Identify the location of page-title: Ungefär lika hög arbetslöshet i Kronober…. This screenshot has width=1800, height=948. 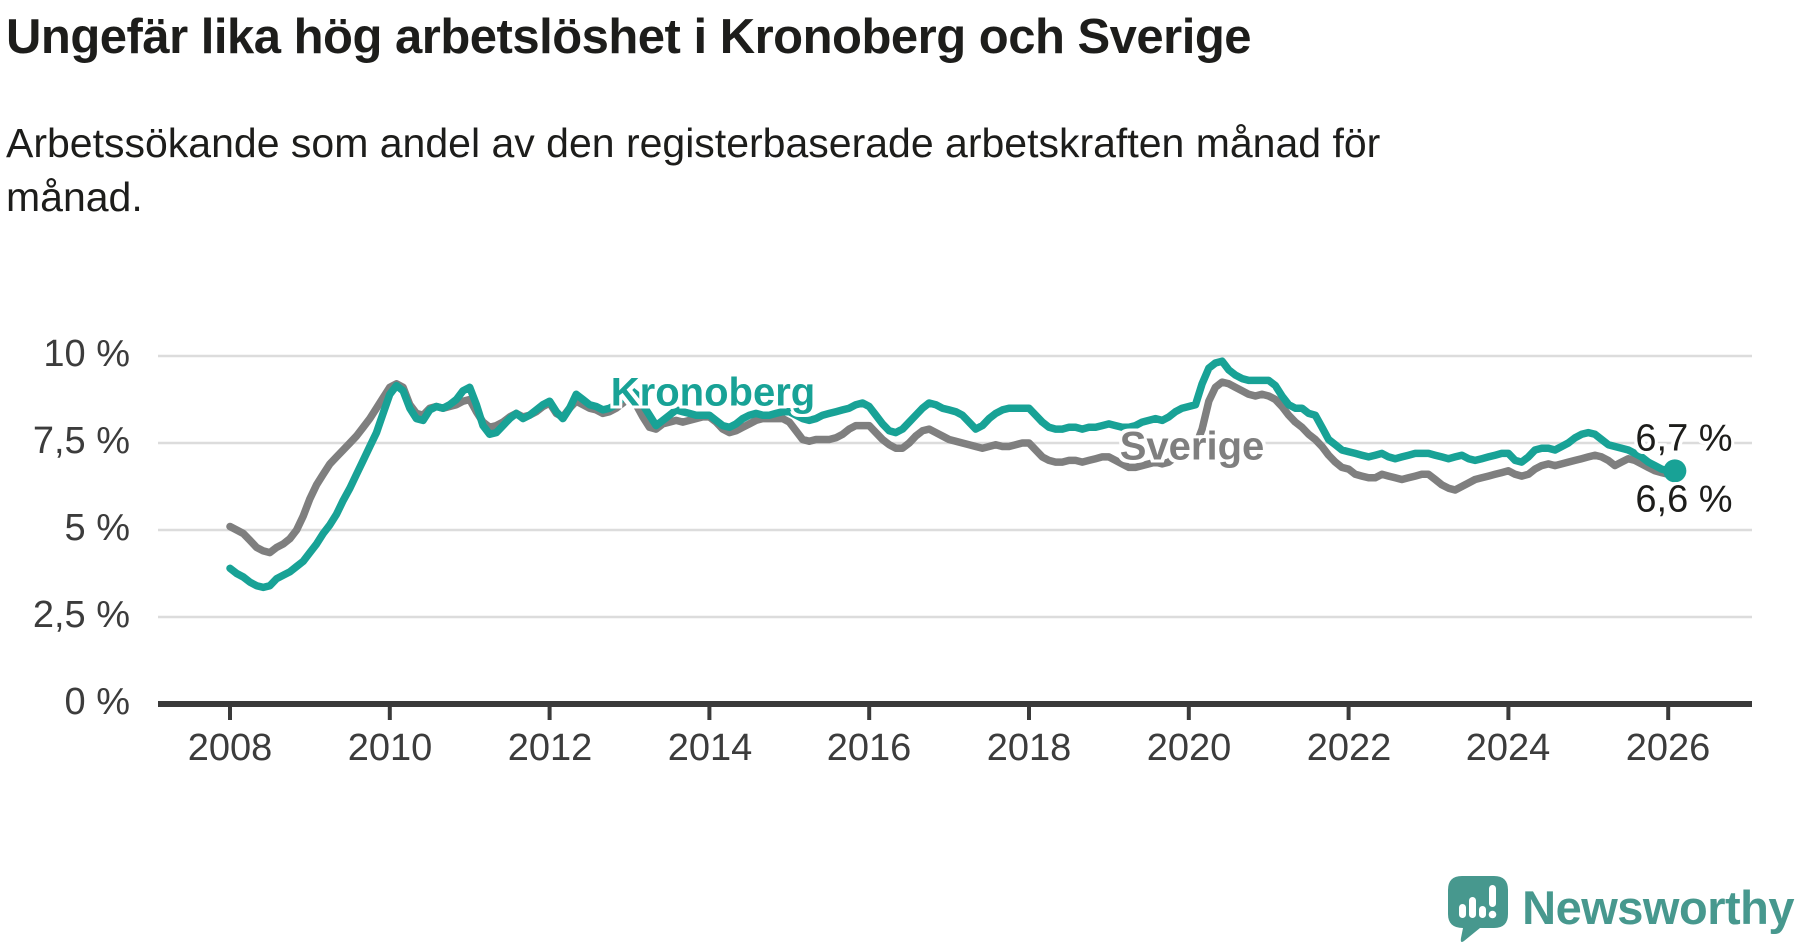
(629, 37).